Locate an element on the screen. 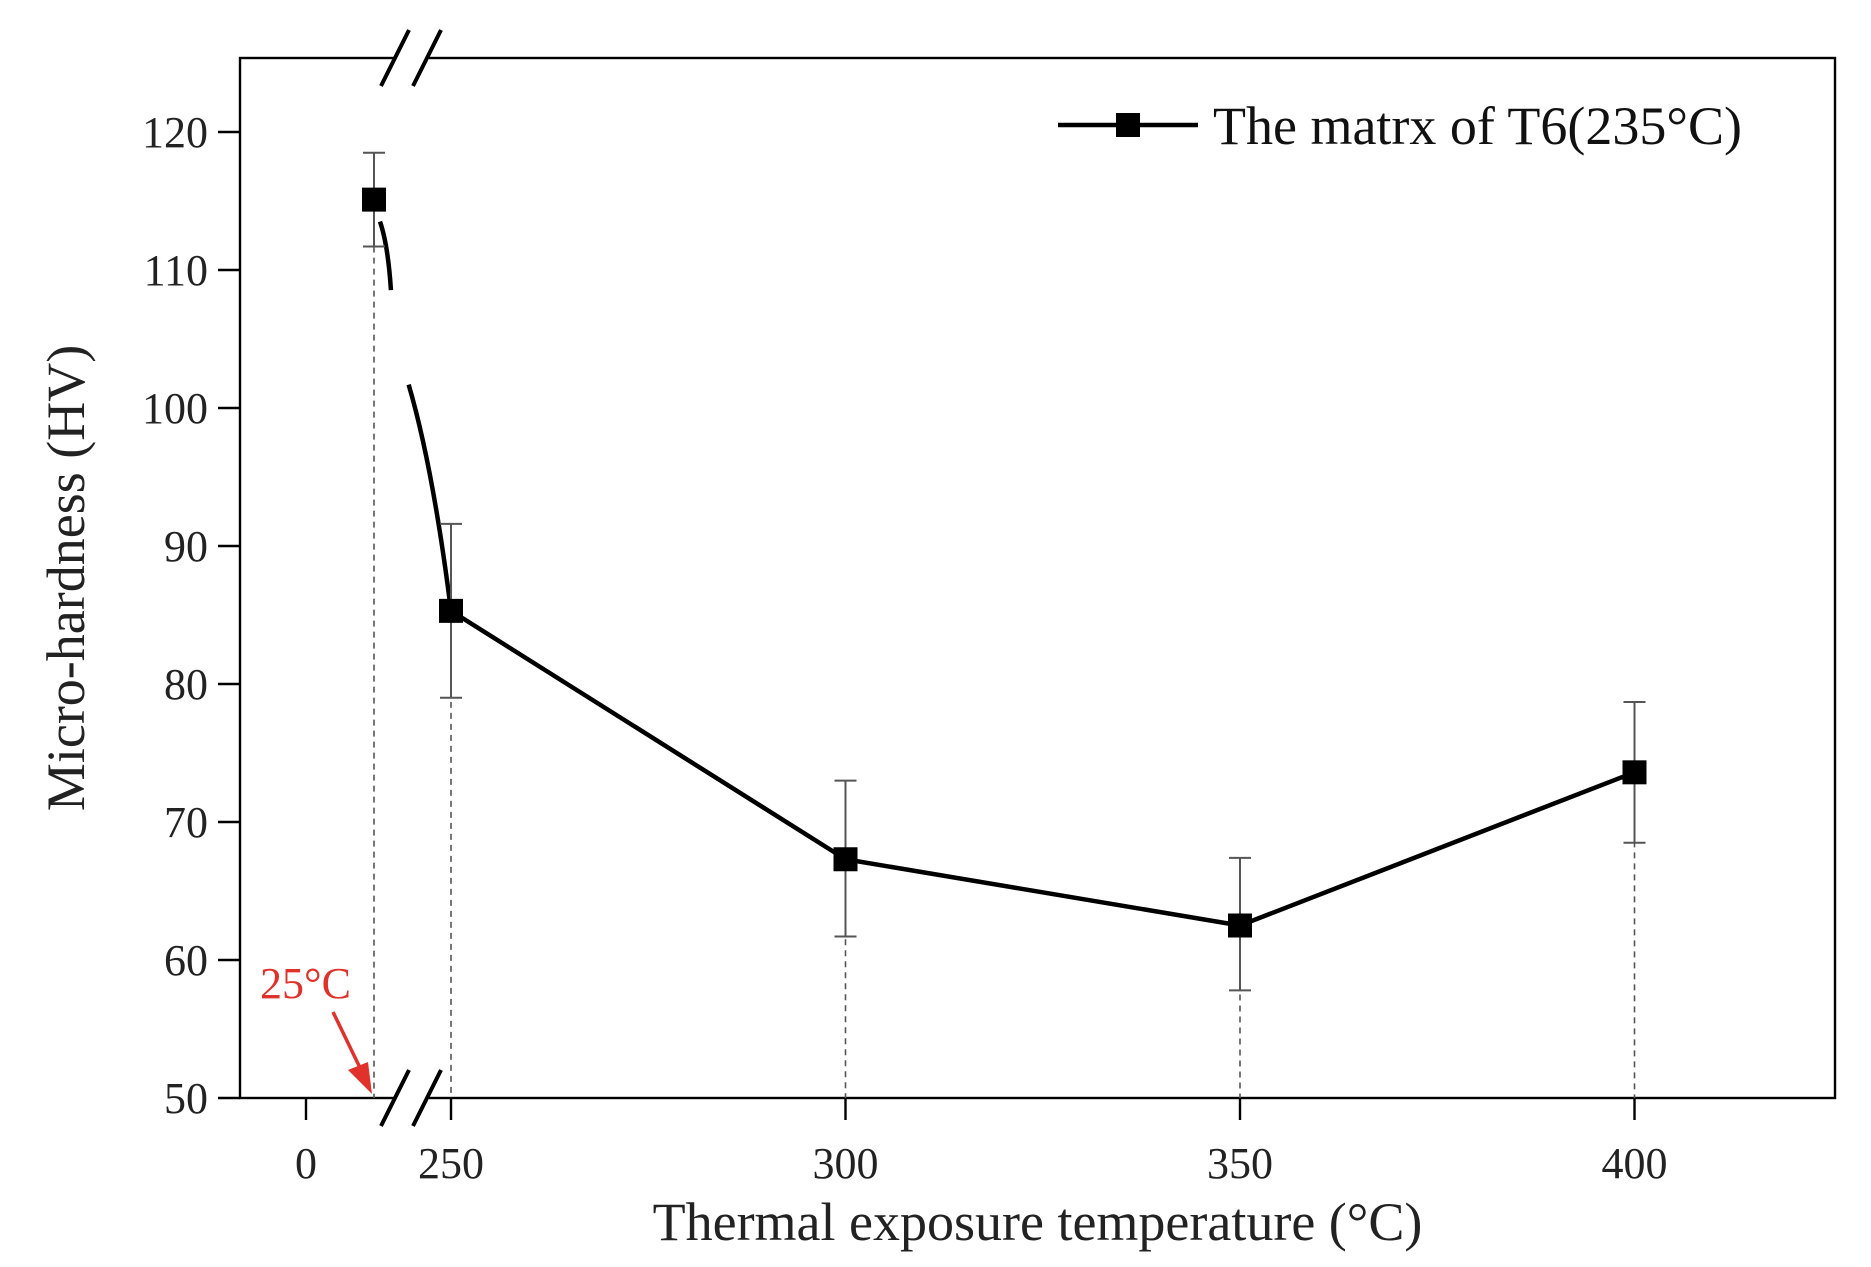 The height and width of the screenshot is (1267, 1871). annotation-arrow-head is located at coordinates (360, 1078).